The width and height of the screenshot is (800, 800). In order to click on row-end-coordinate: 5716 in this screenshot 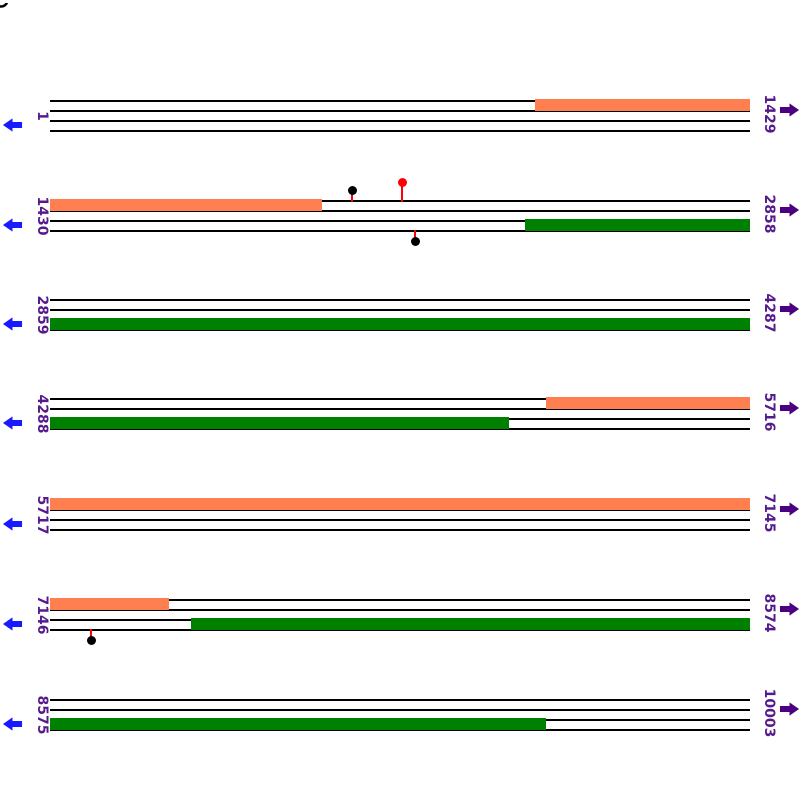, I will do `click(769, 412)`.